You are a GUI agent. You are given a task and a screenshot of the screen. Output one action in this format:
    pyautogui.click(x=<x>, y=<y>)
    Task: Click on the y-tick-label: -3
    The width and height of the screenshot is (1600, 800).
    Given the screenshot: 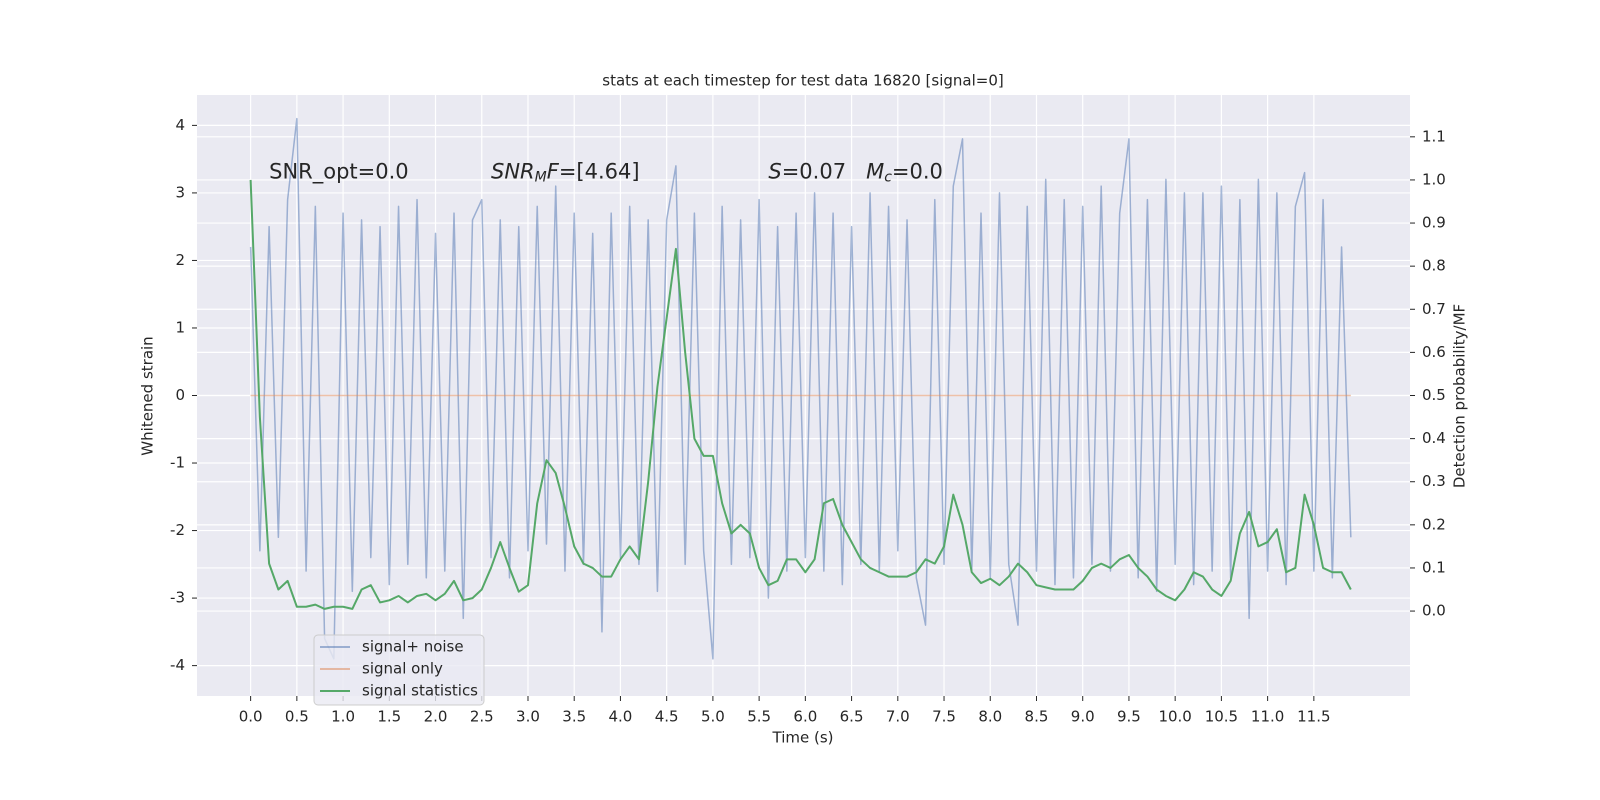 What is the action you would take?
    pyautogui.click(x=177, y=598)
    